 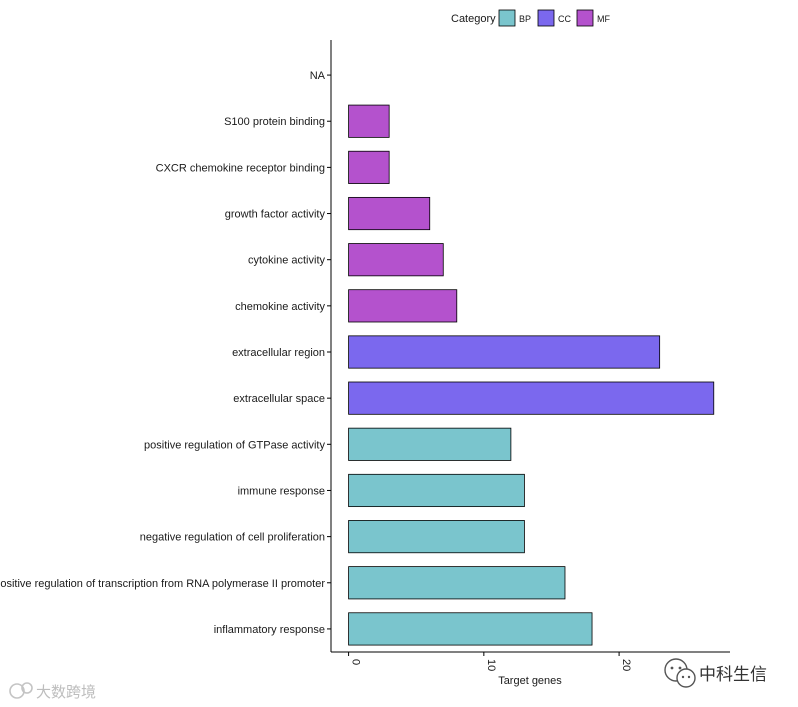 What do you see at coordinates (626, 665) in the screenshot?
I see `x-tick-label: 20` at bounding box center [626, 665].